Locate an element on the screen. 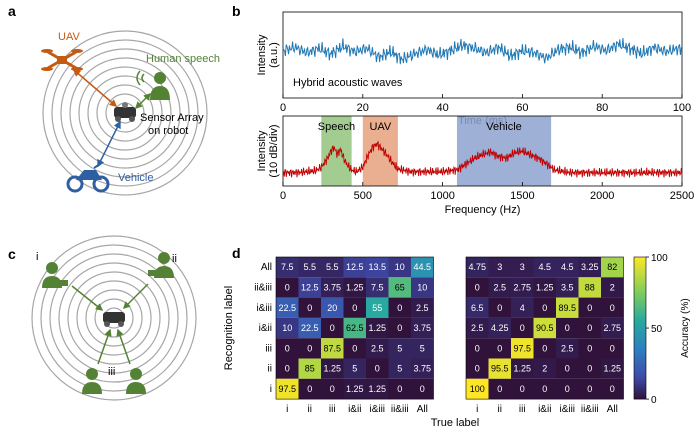  x-tick-label: 20 is located at coordinates (363, 108).